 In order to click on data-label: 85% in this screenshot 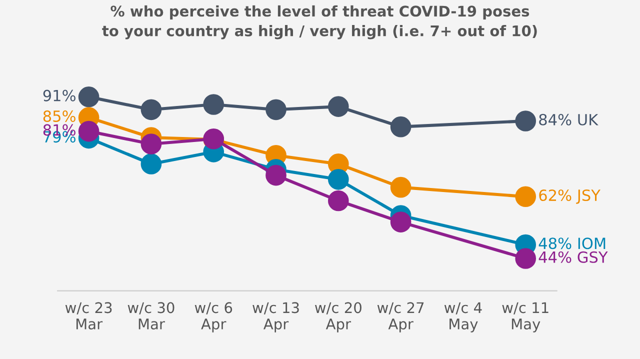, I will do `click(59, 116)`.